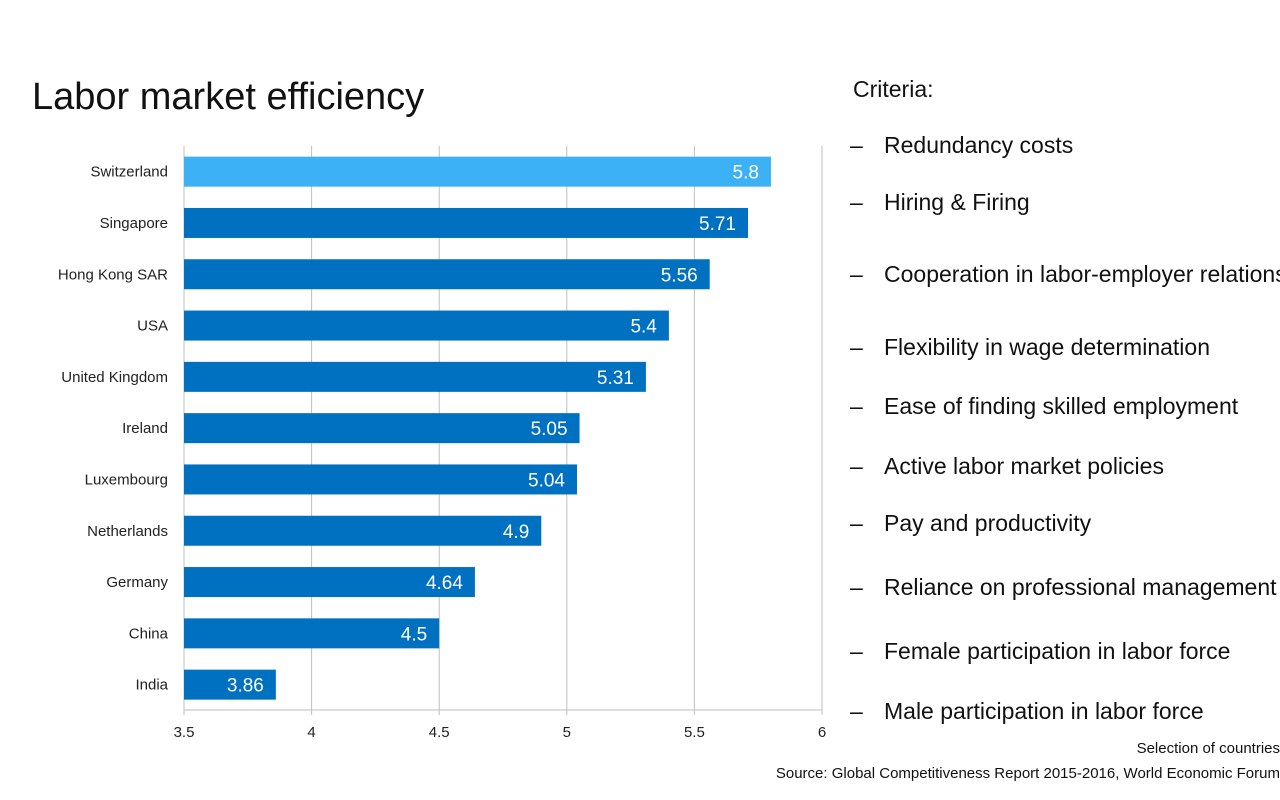  I want to click on category-label: Ireland, so click(145, 428).